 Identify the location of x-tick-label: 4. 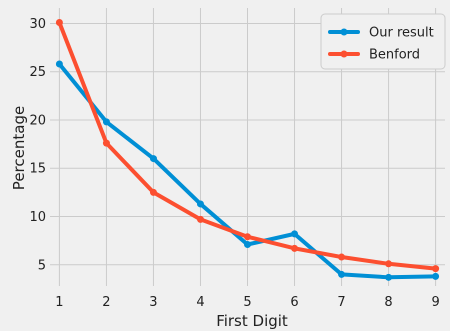
(200, 302).